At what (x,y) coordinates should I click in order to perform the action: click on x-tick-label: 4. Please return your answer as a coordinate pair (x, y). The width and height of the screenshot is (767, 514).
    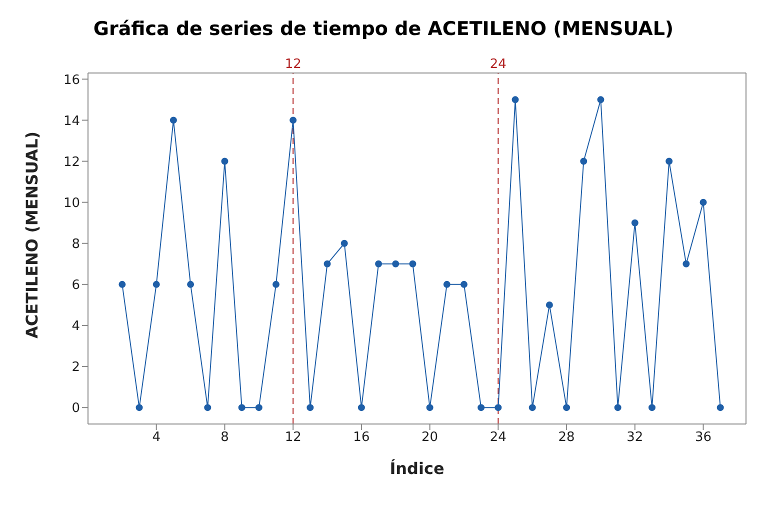
    Looking at the image, I should click on (156, 438).